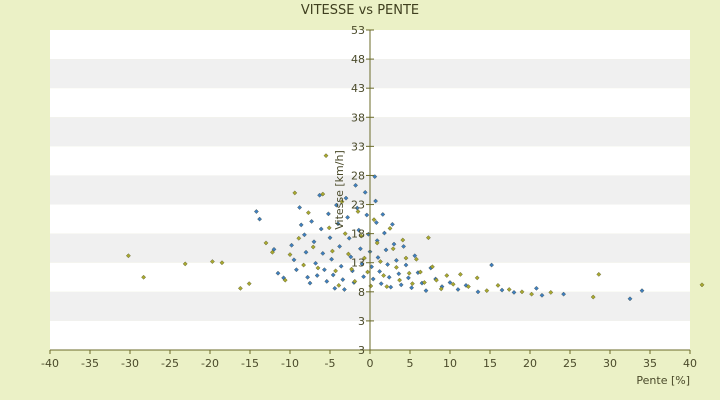 The height and width of the screenshot is (400, 720). Describe the element at coordinates (358, 234) in the screenshot. I see `y-tick-label: 18` at that location.